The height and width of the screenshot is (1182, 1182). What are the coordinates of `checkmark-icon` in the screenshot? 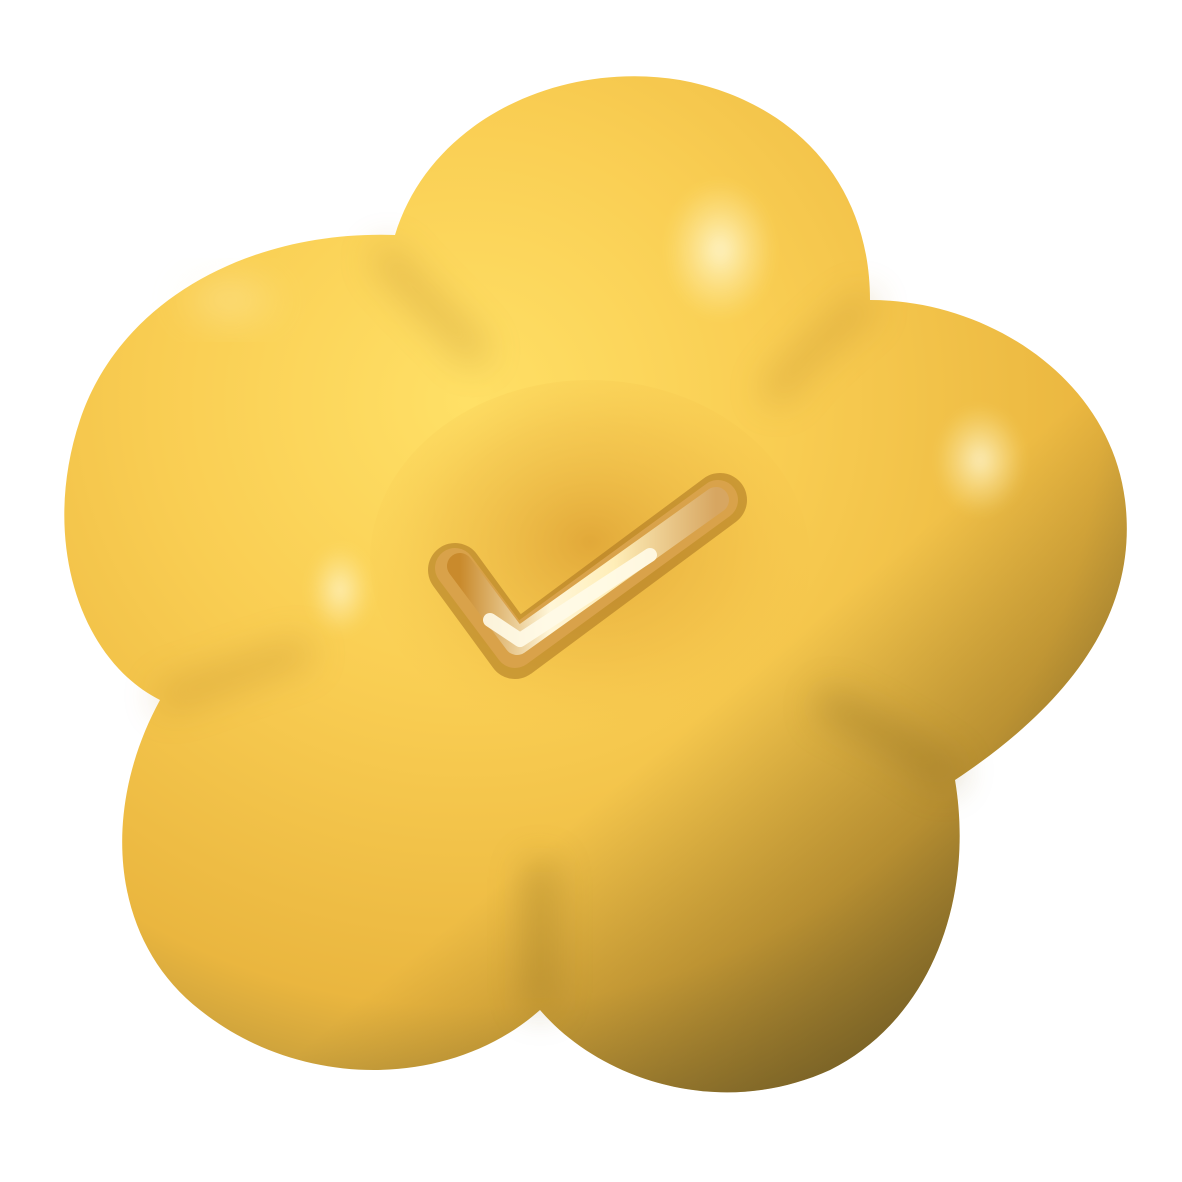 It's located at (587, 576).